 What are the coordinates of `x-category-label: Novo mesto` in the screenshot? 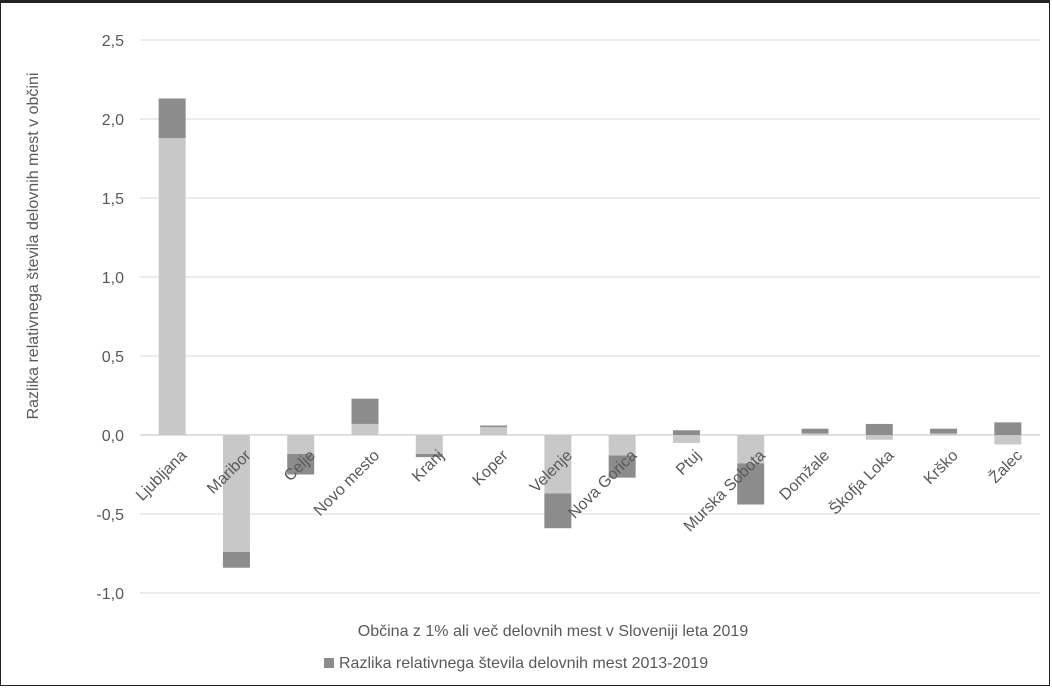 It's located at (347, 483).